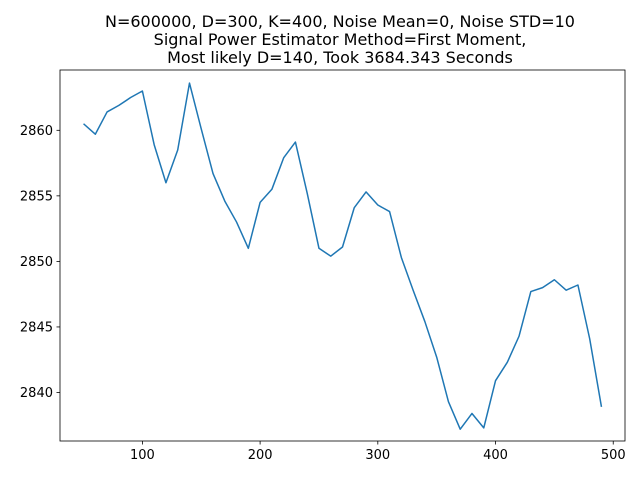 The image size is (640, 480). Describe the element at coordinates (36, 196) in the screenshot. I see `y-tick-label-2855: 2855` at that location.